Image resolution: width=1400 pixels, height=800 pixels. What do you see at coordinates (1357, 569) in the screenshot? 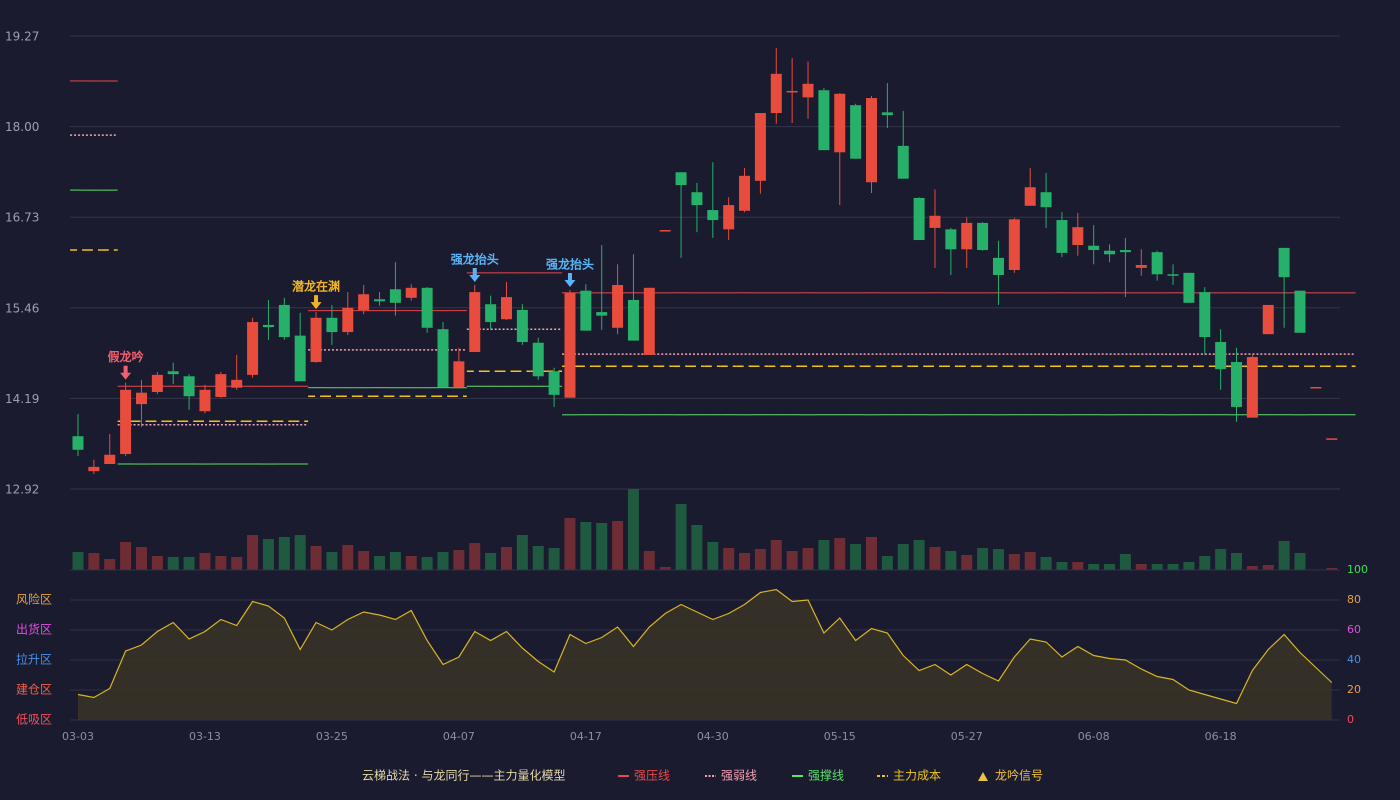
I see `y-tick-label: 100` at bounding box center [1357, 569].